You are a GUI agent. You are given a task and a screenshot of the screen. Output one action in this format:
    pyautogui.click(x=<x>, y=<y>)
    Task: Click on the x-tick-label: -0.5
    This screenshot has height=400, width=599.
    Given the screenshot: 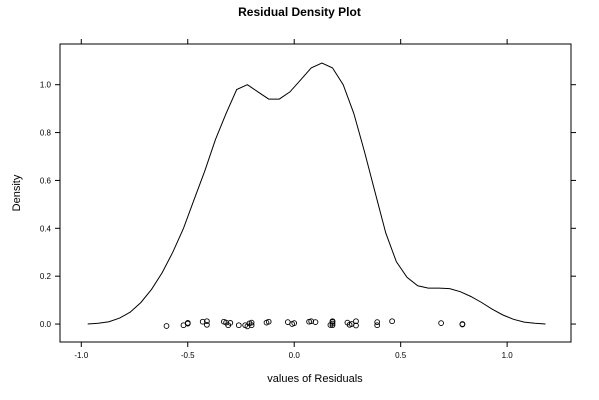 What is the action you would take?
    pyautogui.click(x=188, y=355)
    